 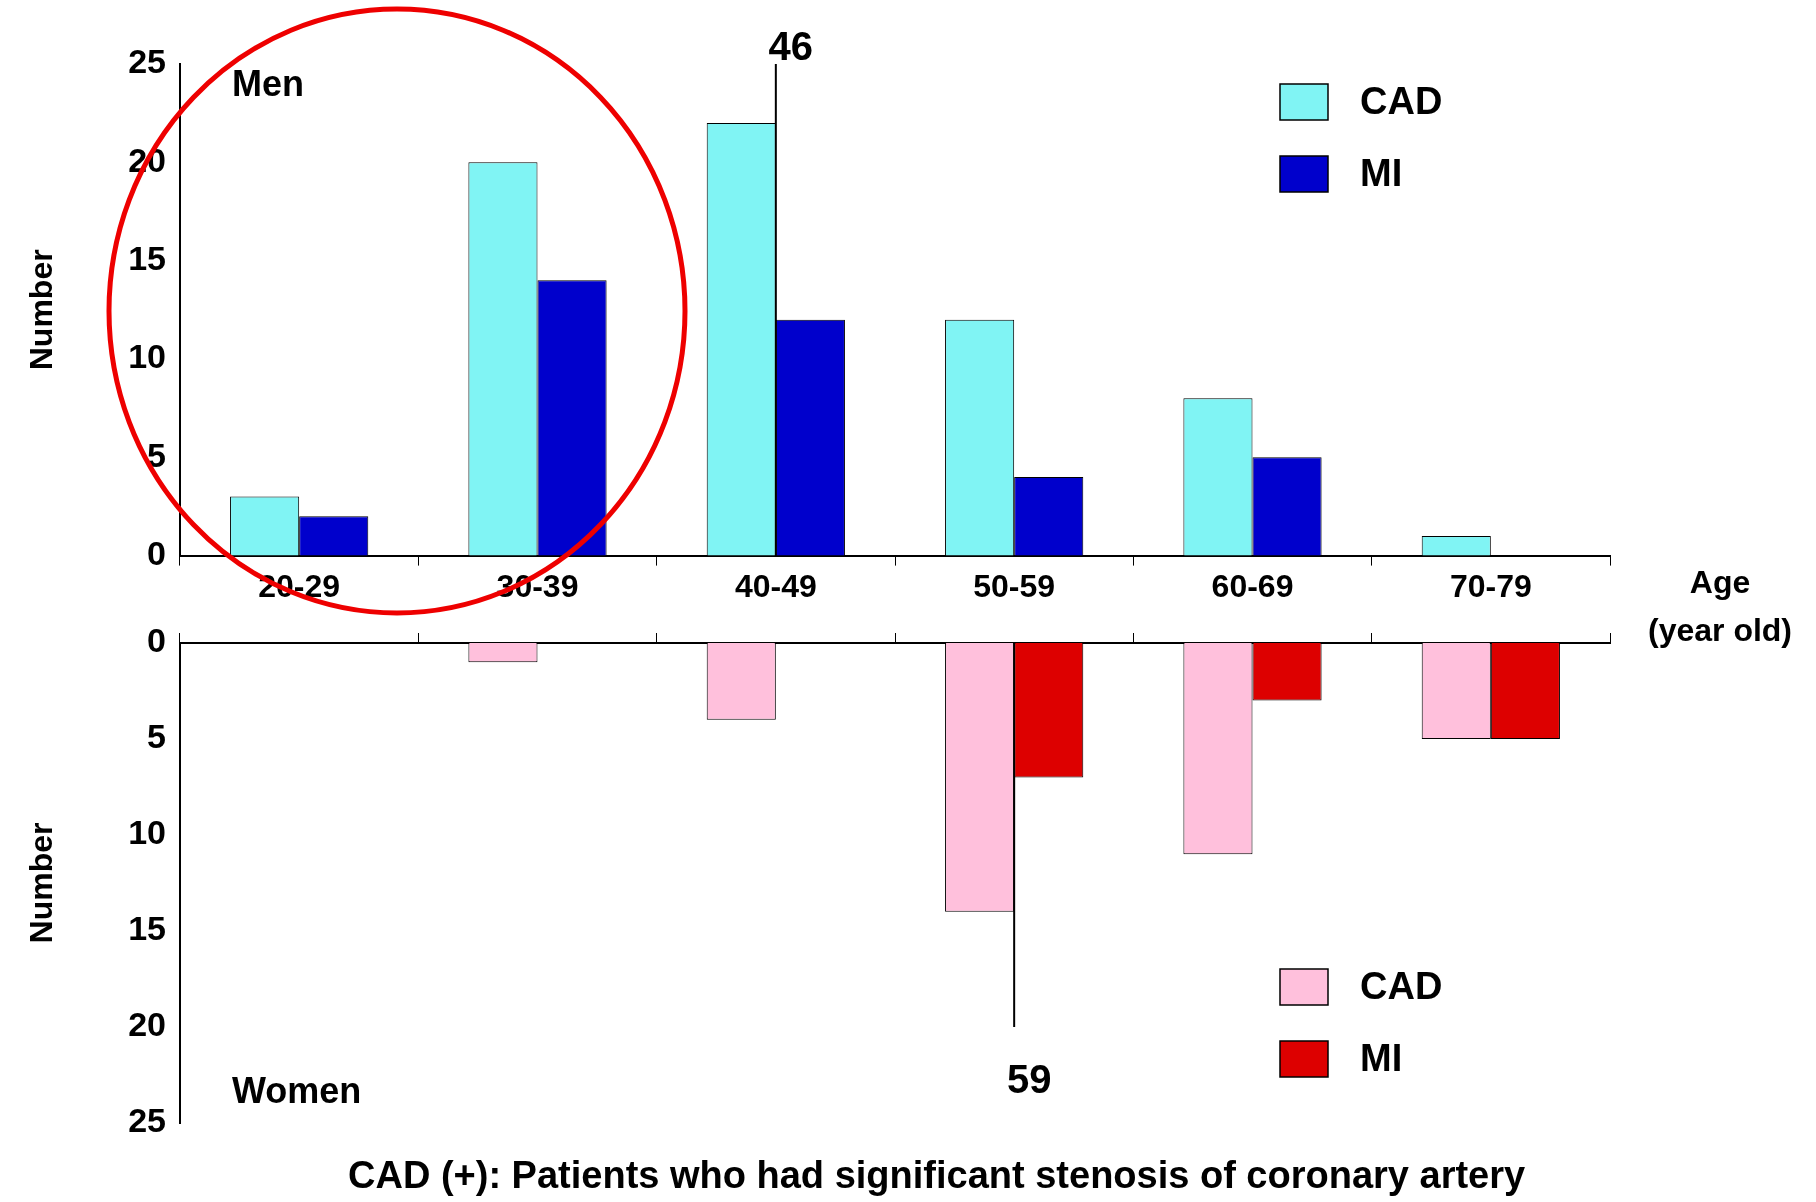 What do you see at coordinates (1029, 1079) in the screenshot?
I see `ref-line-label: 59` at bounding box center [1029, 1079].